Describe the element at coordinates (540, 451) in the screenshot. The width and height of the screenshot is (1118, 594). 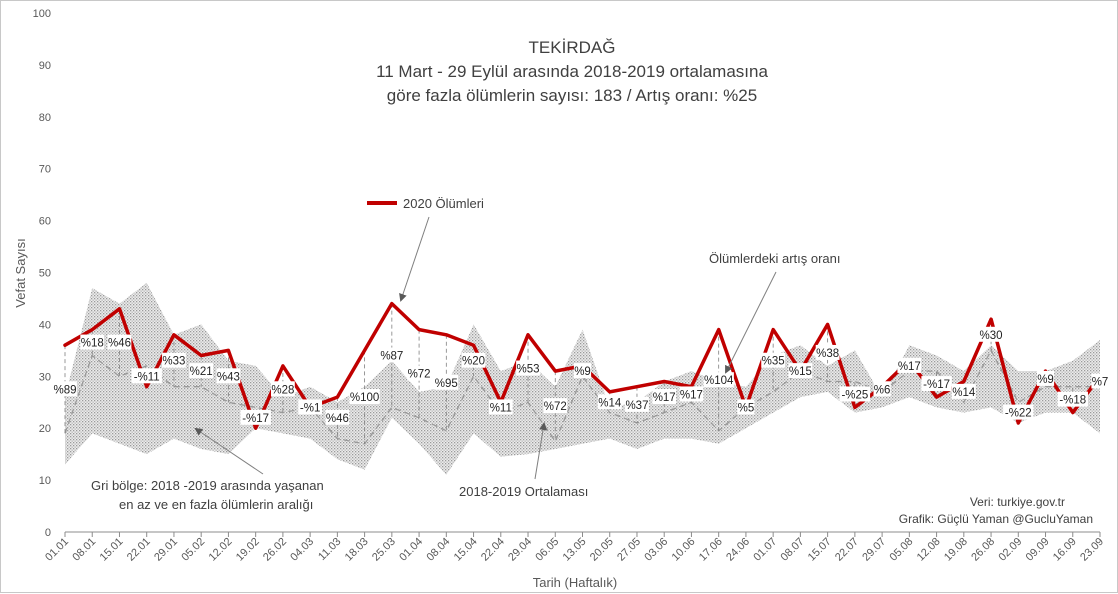
I see `average-arrow` at that location.